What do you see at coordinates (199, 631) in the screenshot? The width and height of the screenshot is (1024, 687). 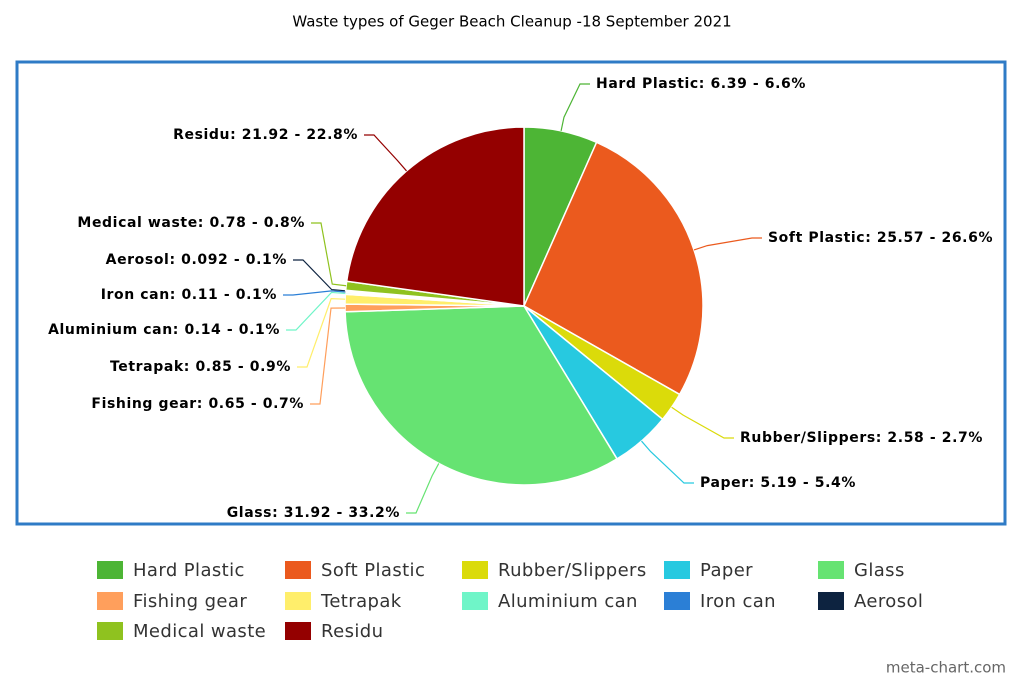 I see `legend-label: Medical waste` at bounding box center [199, 631].